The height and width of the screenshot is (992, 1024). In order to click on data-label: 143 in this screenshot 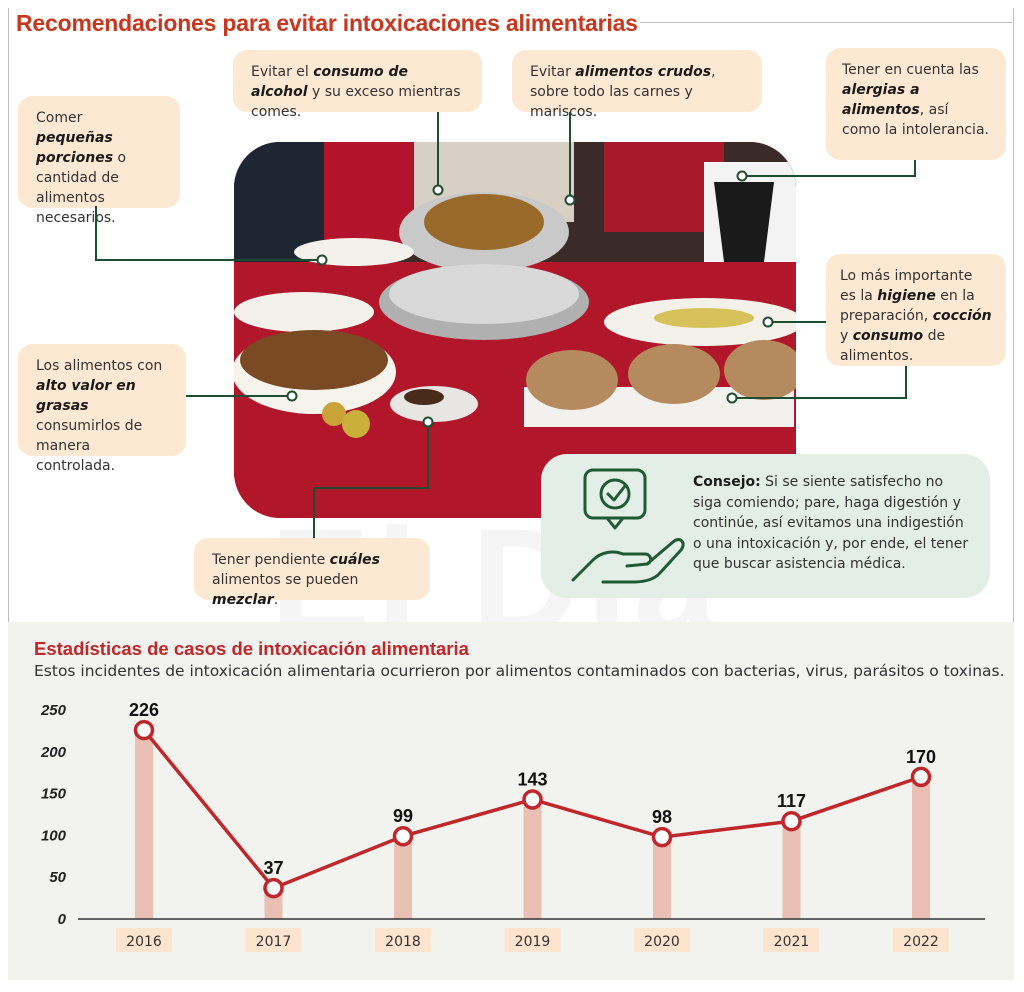, I will do `click(532, 779)`.